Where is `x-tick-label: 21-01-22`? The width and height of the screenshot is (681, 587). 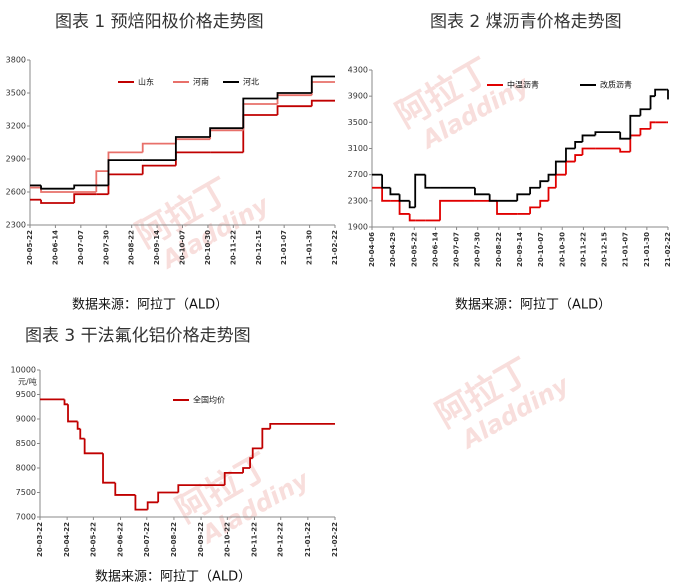 x-tick-label: 21-01-22 is located at coordinates (308, 539).